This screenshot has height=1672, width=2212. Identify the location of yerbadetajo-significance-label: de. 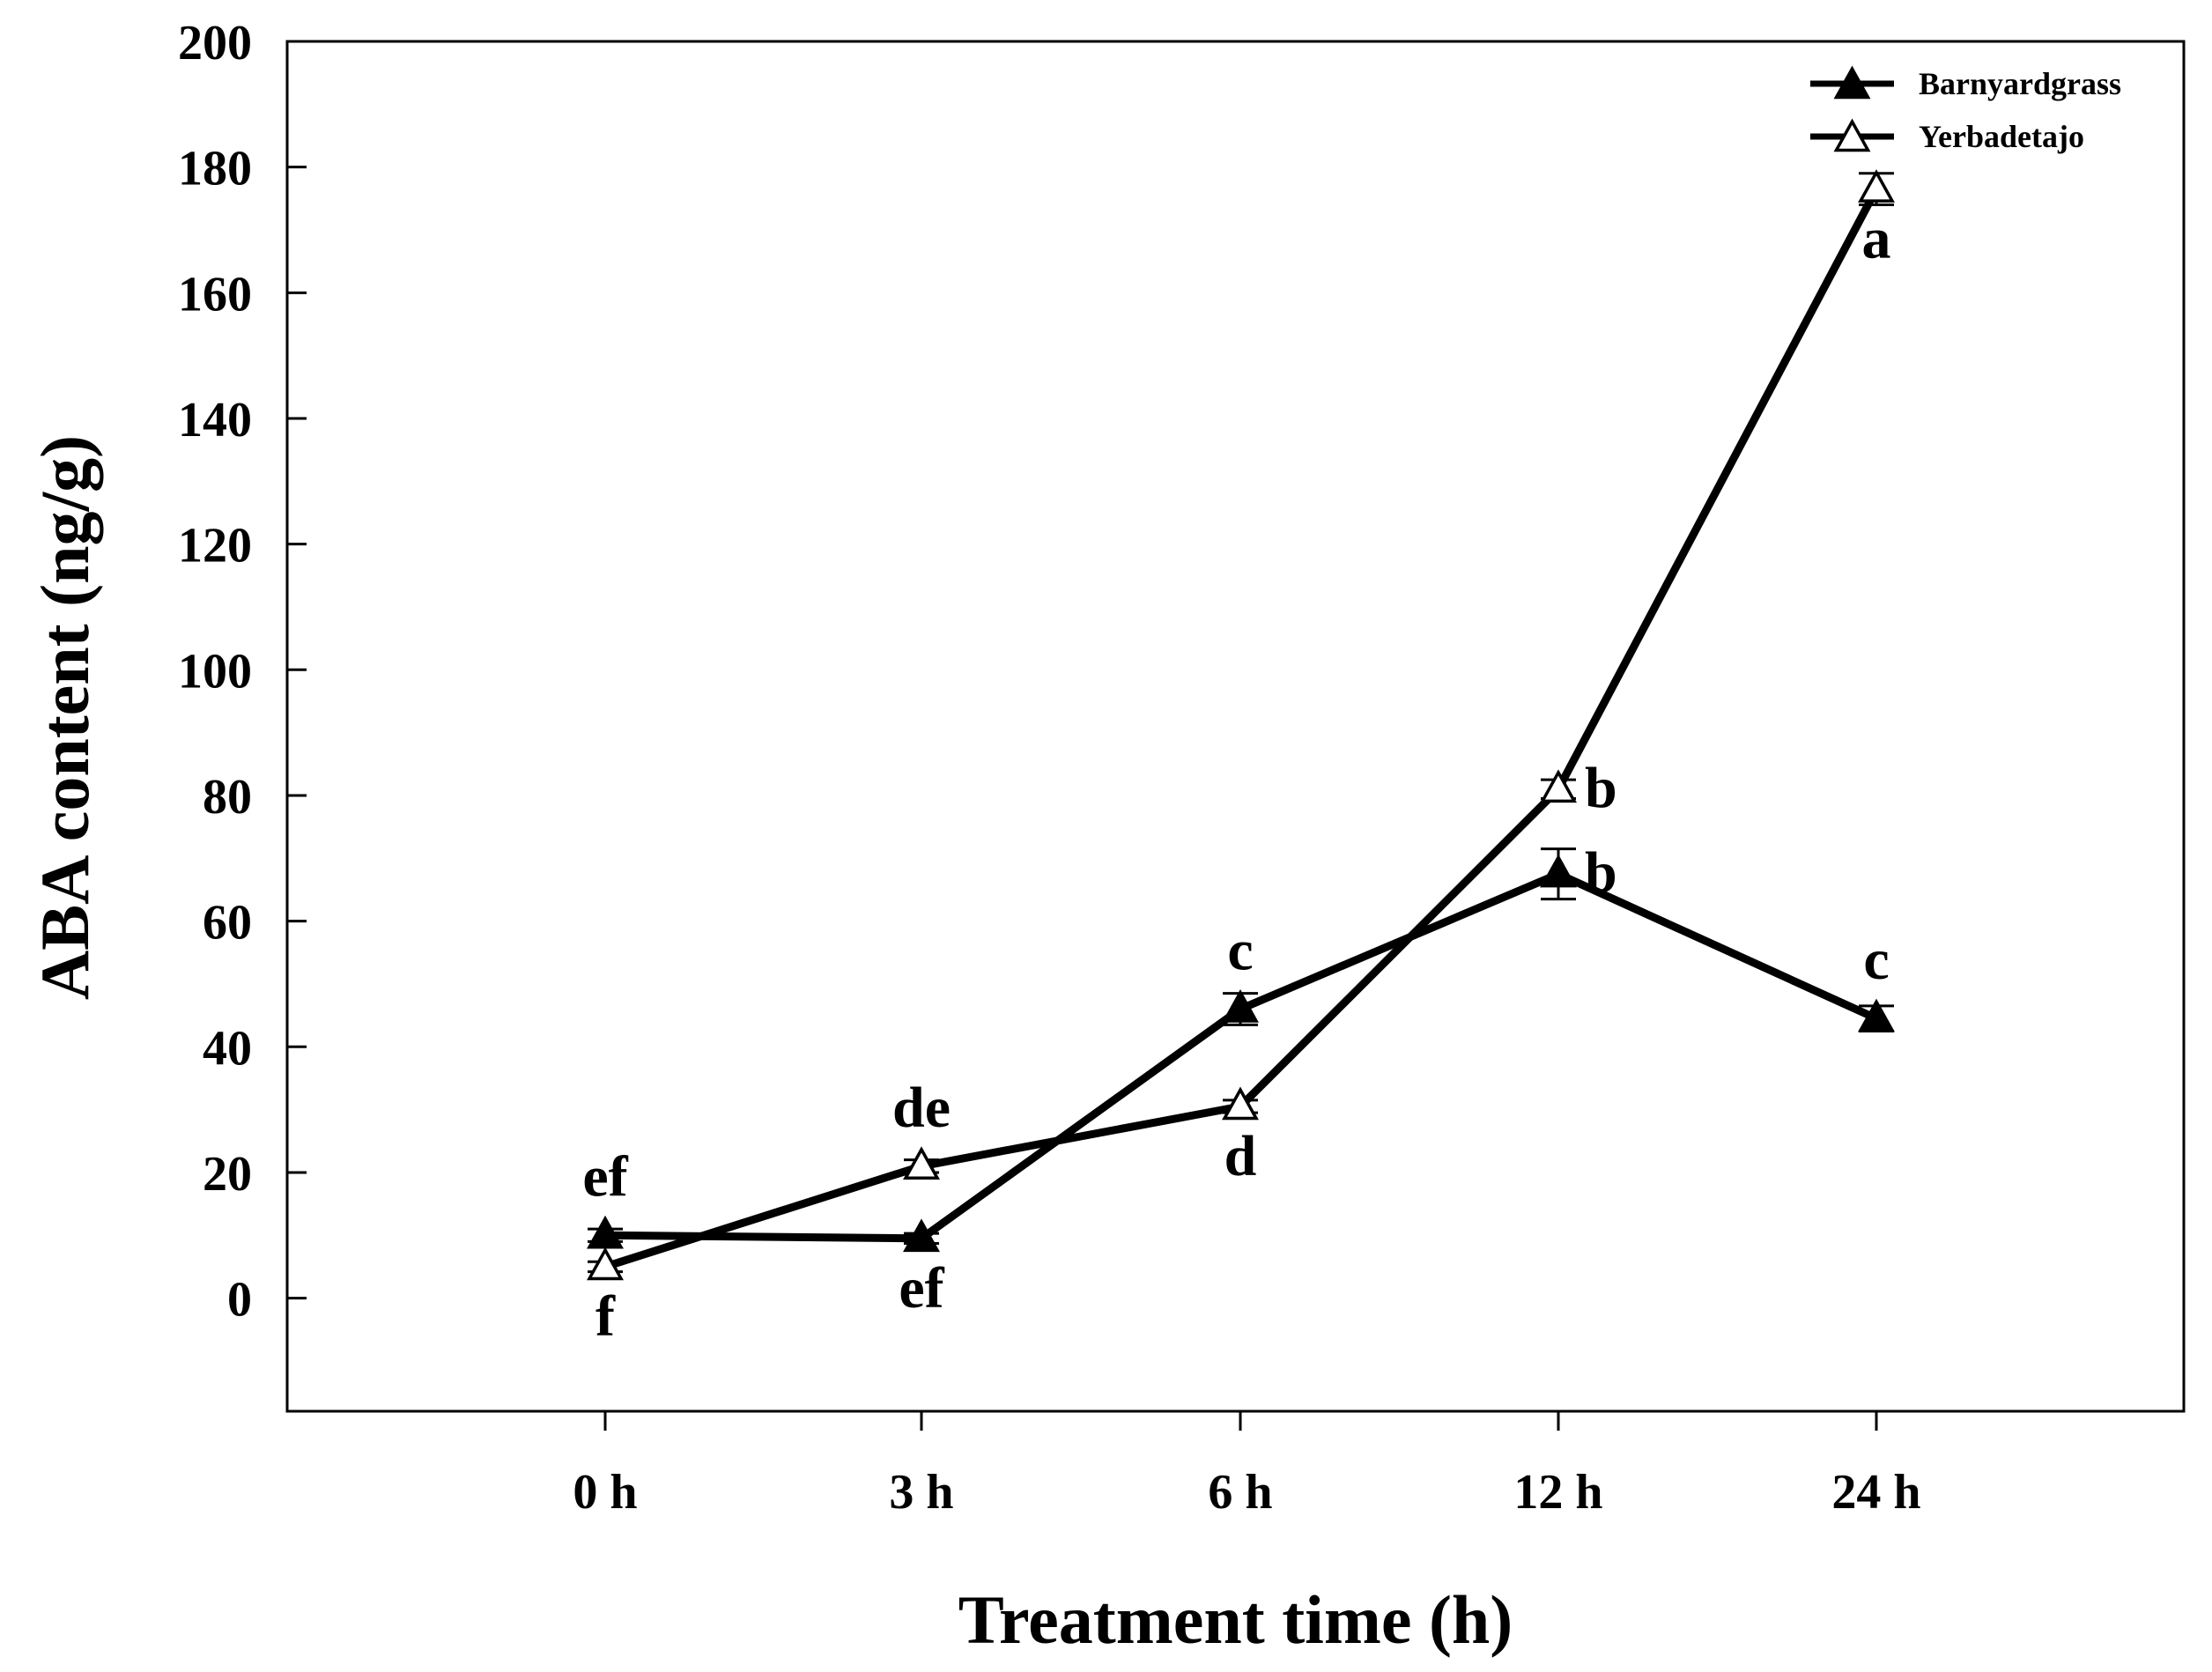
(921, 1108).